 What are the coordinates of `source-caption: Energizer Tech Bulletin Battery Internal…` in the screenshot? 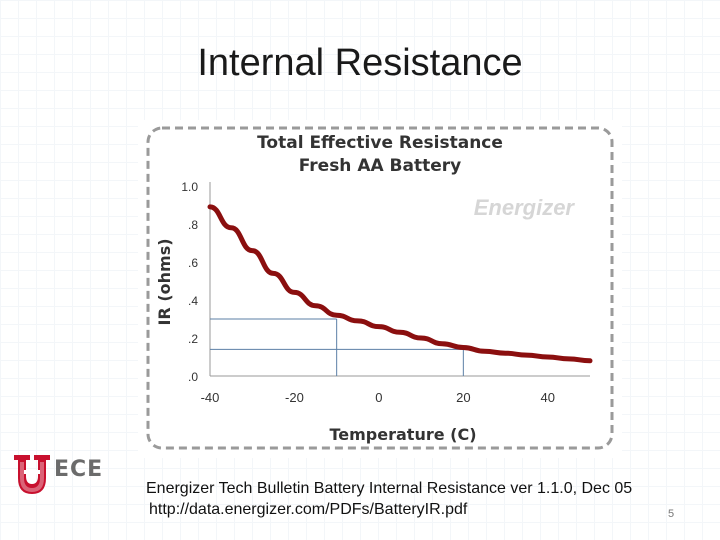 It's located at (389, 499).